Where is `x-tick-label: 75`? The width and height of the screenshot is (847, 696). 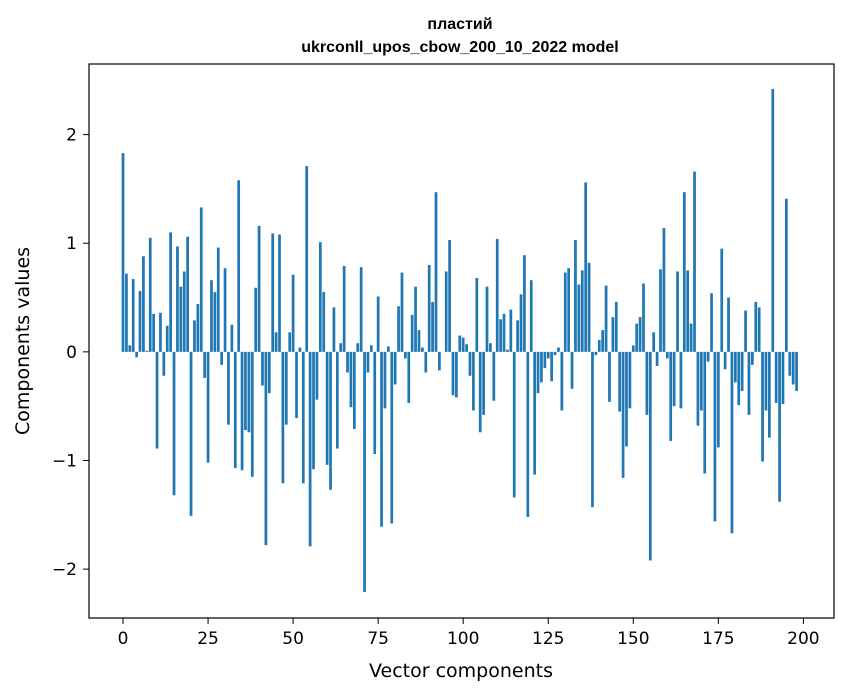 x-tick-label: 75 is located at coordinates (378, 639).